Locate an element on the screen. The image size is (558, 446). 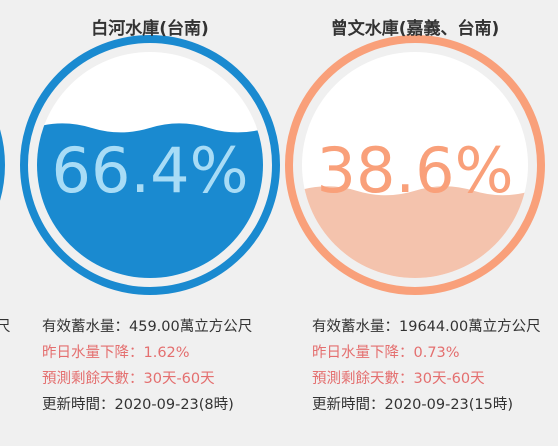
level-label: 38.6% is located at coordinates (415, 170).